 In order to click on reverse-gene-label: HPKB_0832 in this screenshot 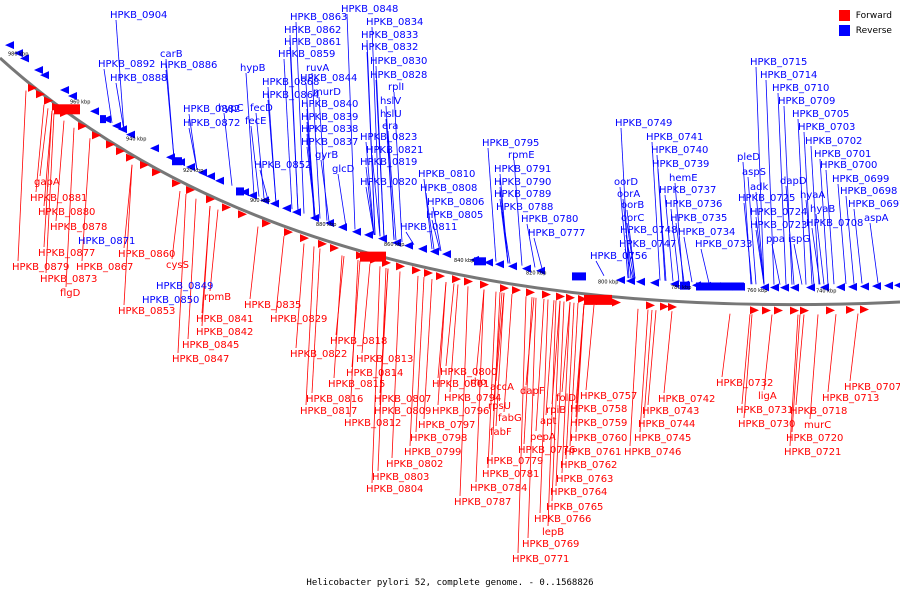, I will do `click(389, 47)`.